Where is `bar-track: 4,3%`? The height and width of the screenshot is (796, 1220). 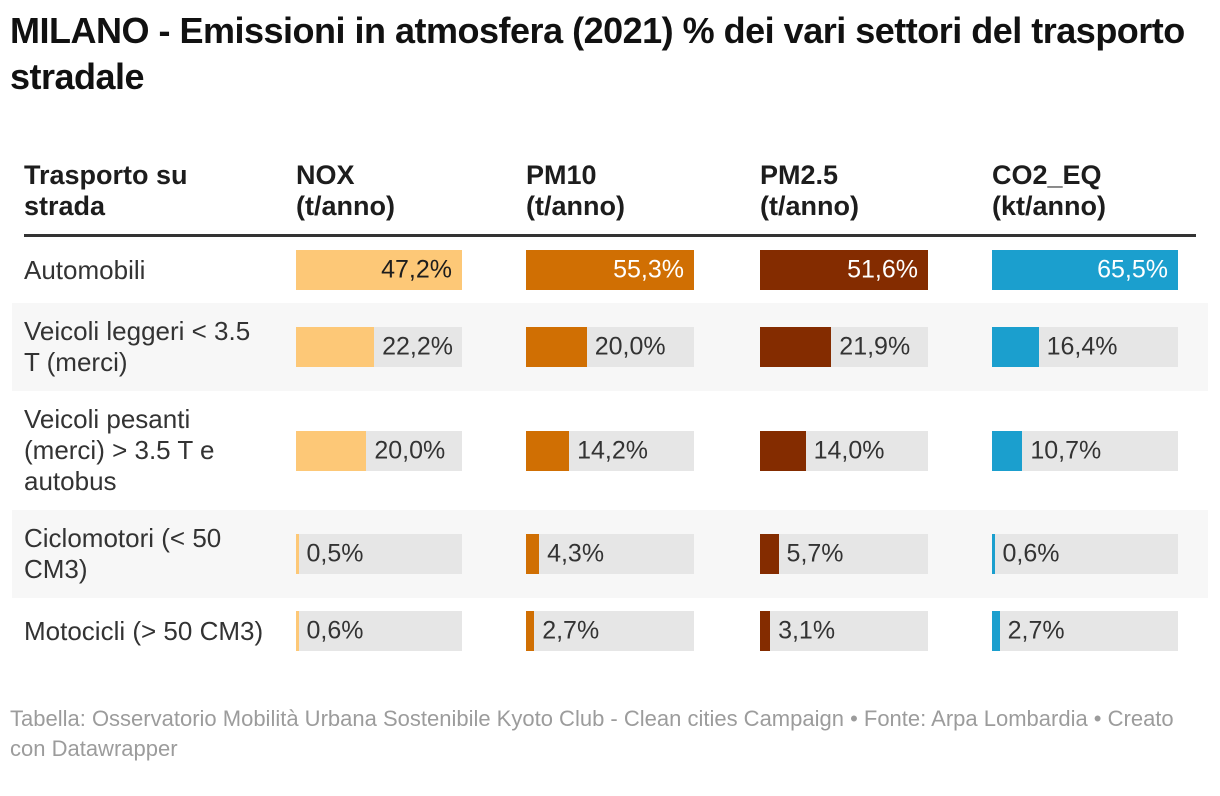
bar-track: 4,3% is located at coordinates (610, 554).